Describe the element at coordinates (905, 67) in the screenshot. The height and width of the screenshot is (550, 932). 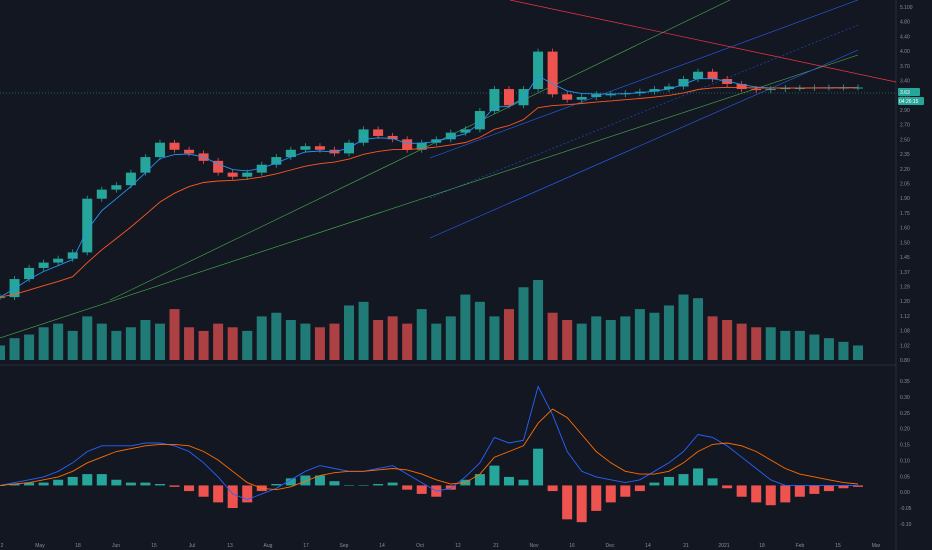
I see `price-tick-label: 3.70` at that location.